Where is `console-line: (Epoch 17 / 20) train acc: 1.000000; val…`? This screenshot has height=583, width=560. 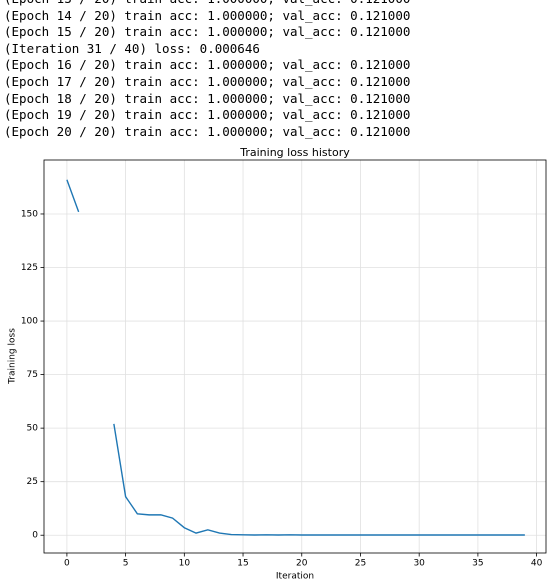
console-line: (Epoch 17 / 20) train acc: 1.000000; val… is located at coordinates (207, 81).